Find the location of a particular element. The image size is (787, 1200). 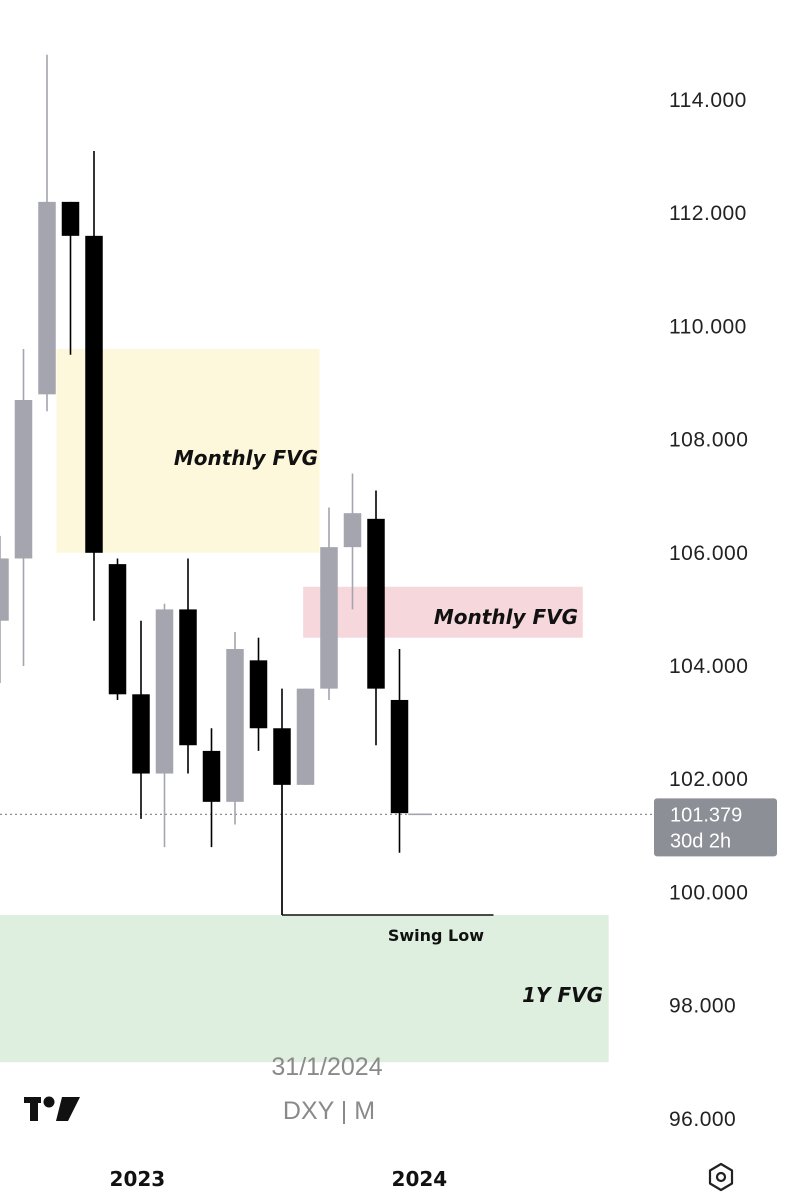

price-tick-label: 100.000 is located at coordinates (708, 892).